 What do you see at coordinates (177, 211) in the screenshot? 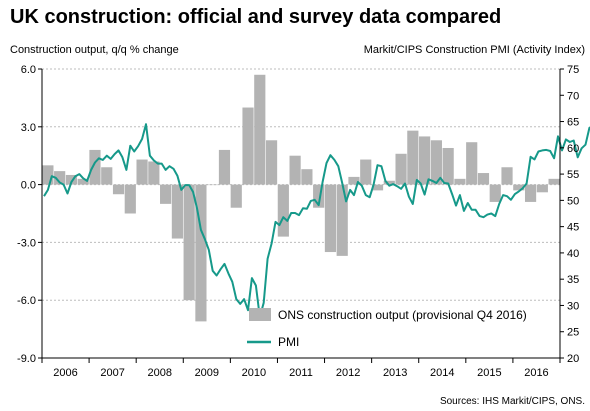
I see `bar-2008Q4` at bounding box center [177, 211].